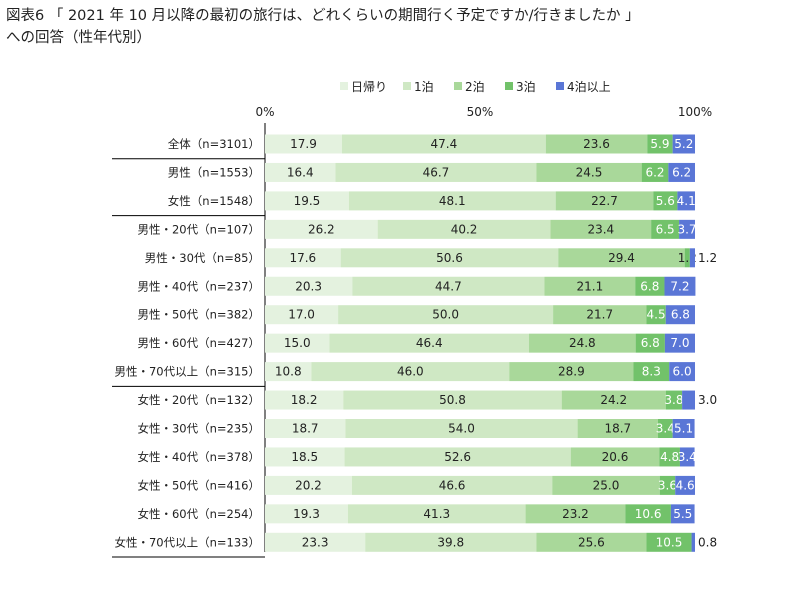 Image resolution: width=810 pixels, height=590 pixels. I want to click on data-label-r0-s0: 17.9, so click(303, 144).